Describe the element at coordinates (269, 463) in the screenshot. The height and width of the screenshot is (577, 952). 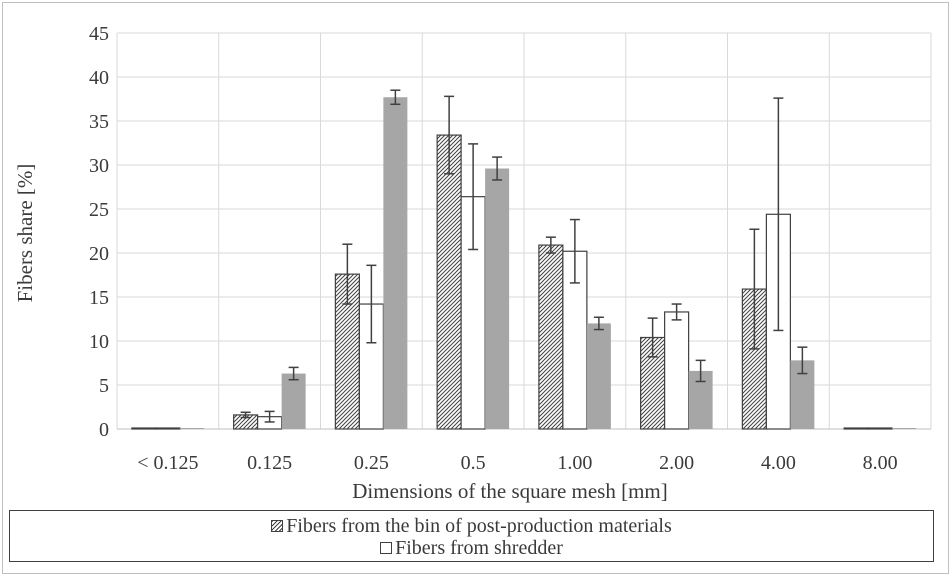
I see `x-tick-label: 0.125` at that location.